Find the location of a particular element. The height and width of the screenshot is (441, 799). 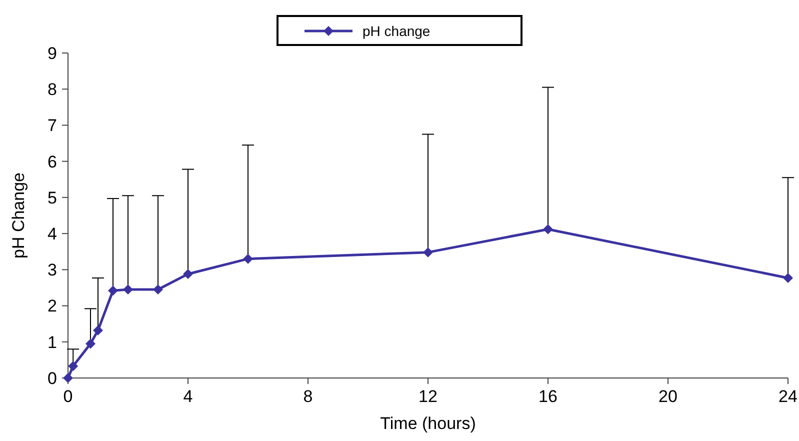

y-tick-label: 0 is located at coordinates (52, 378).